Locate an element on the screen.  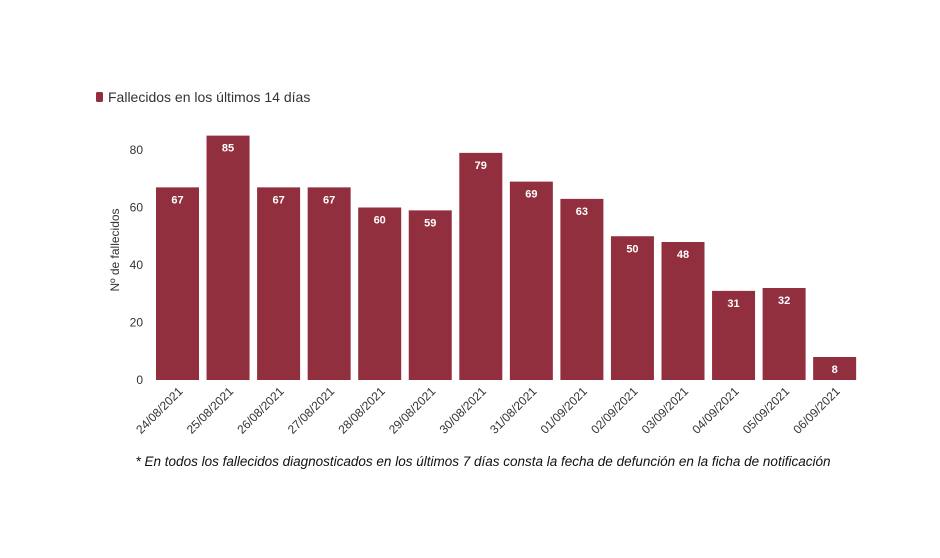
legend: Fallecidos en los últimos 14 días is located at coordinates (203, 97).